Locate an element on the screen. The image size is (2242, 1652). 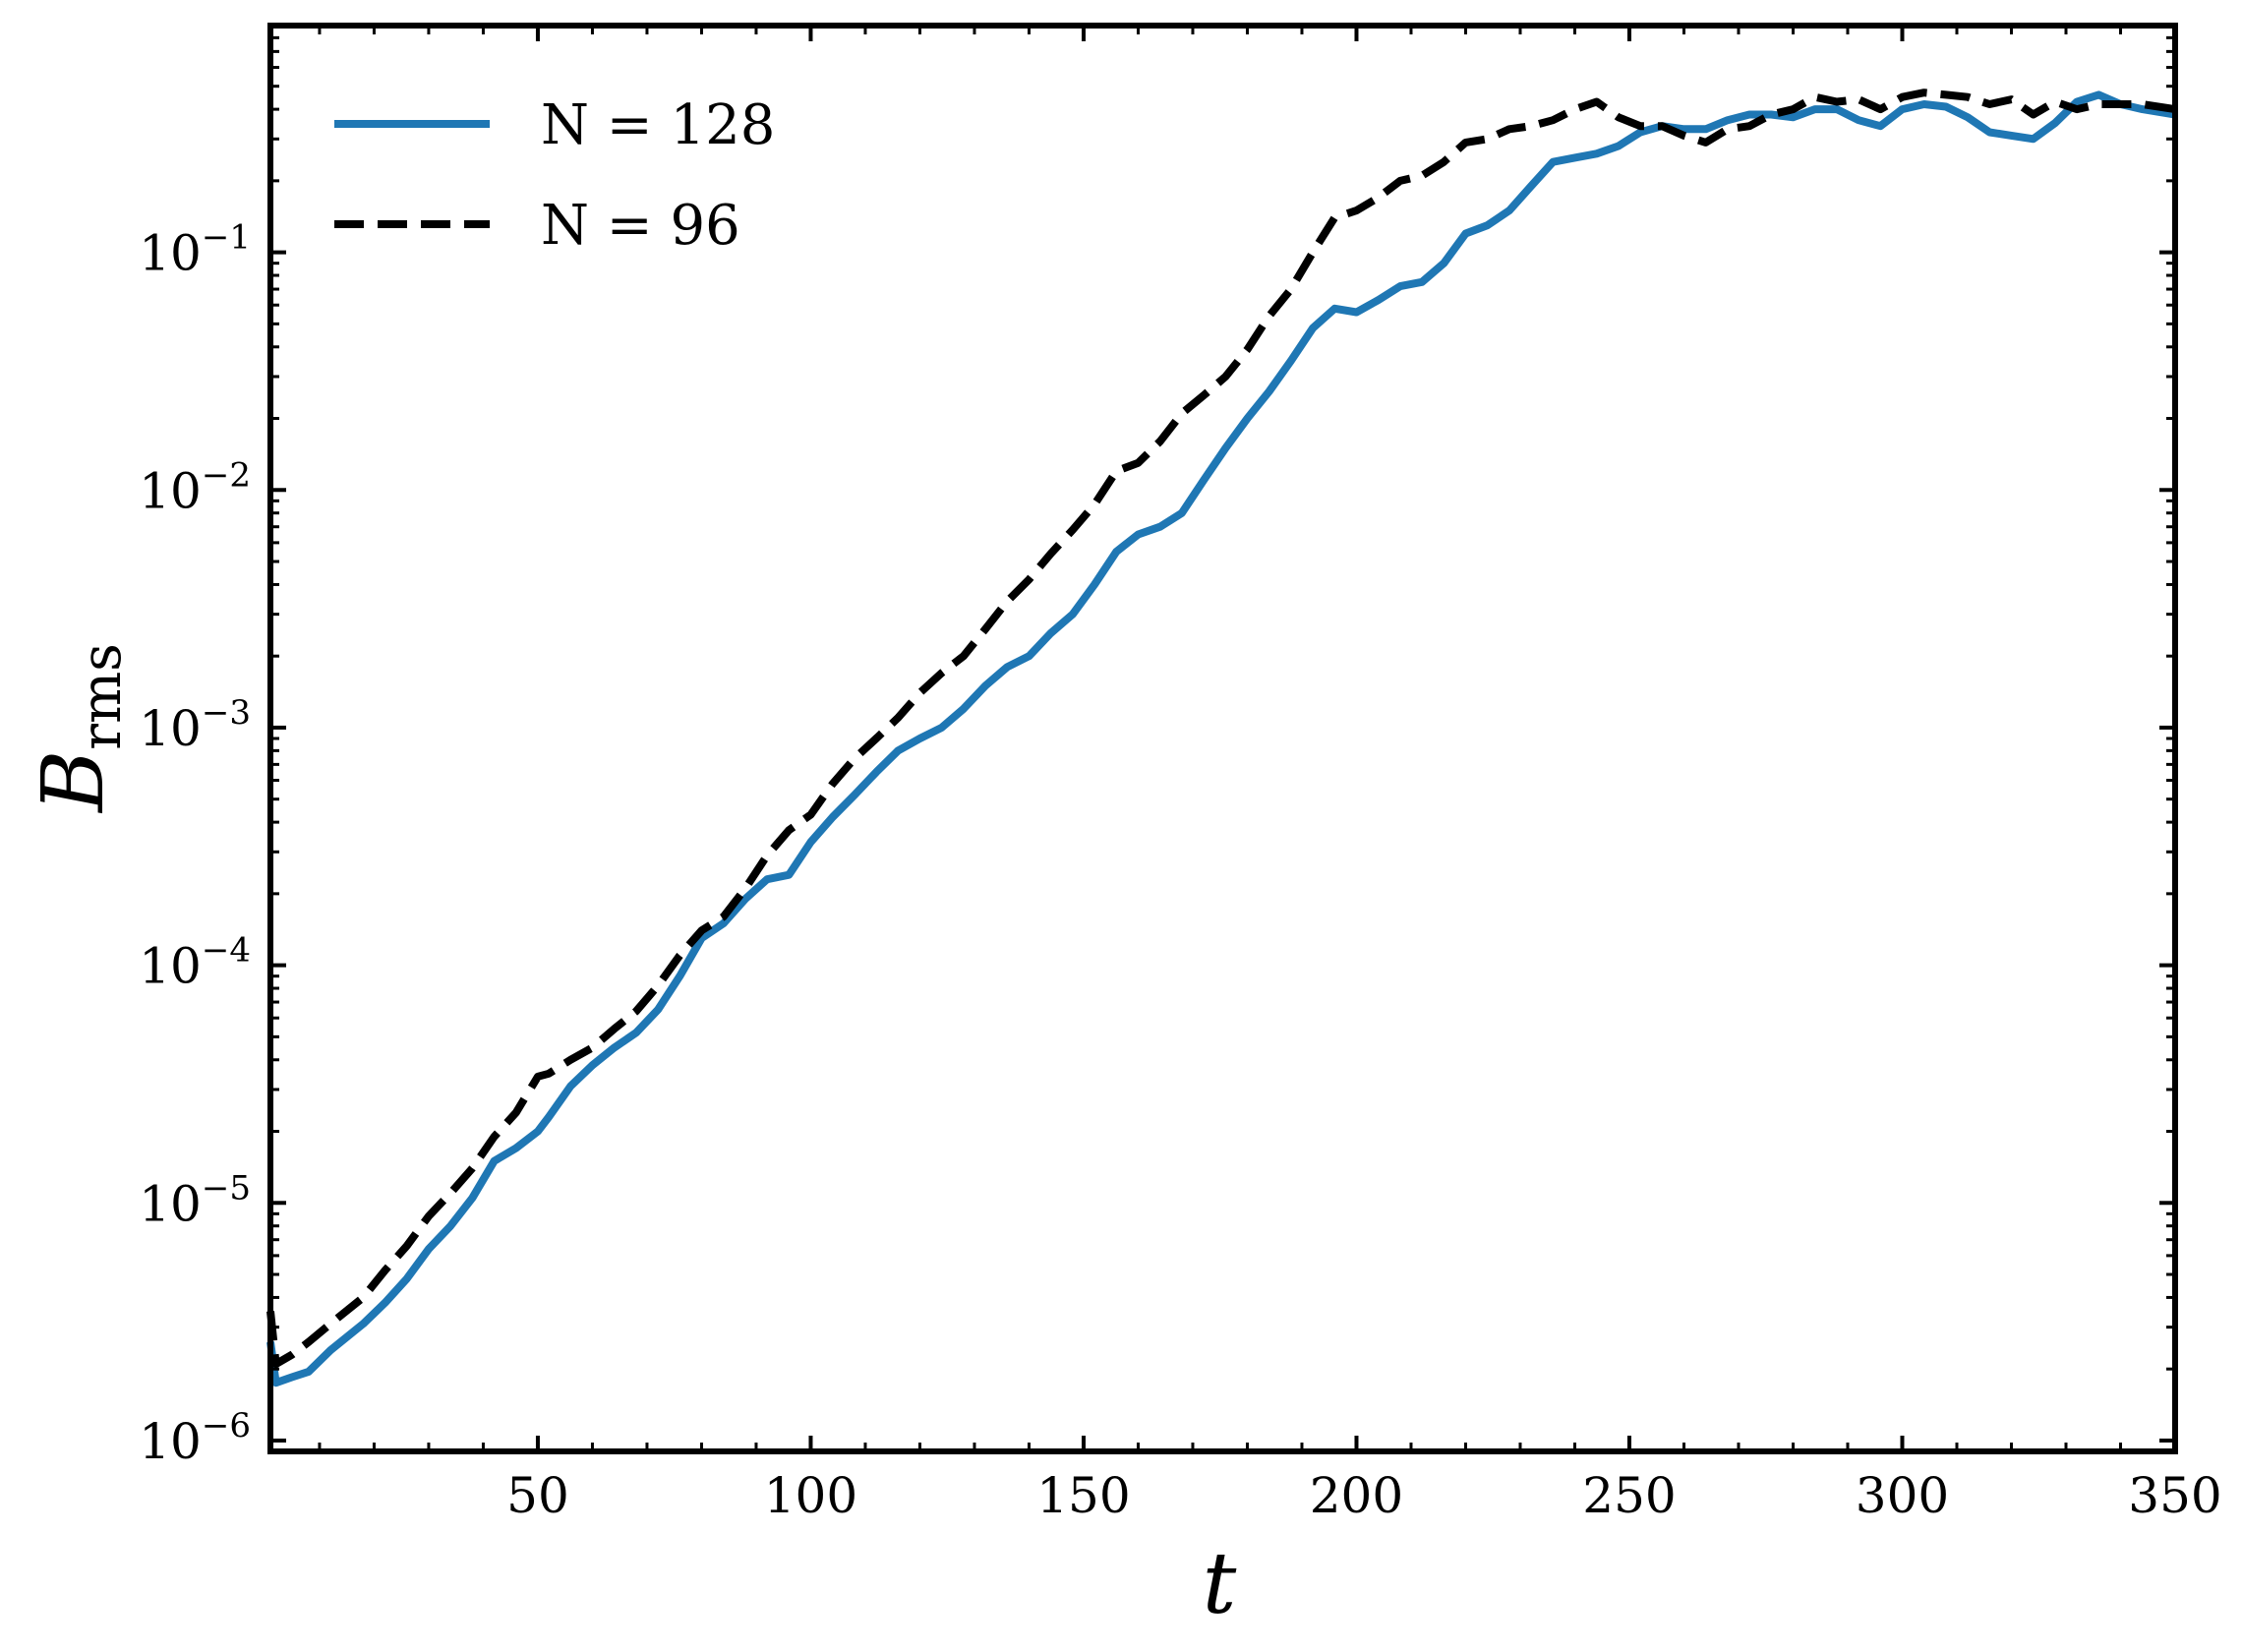
y-tick-label: 10⁻⁵ is located at coordinates (195, 1200).